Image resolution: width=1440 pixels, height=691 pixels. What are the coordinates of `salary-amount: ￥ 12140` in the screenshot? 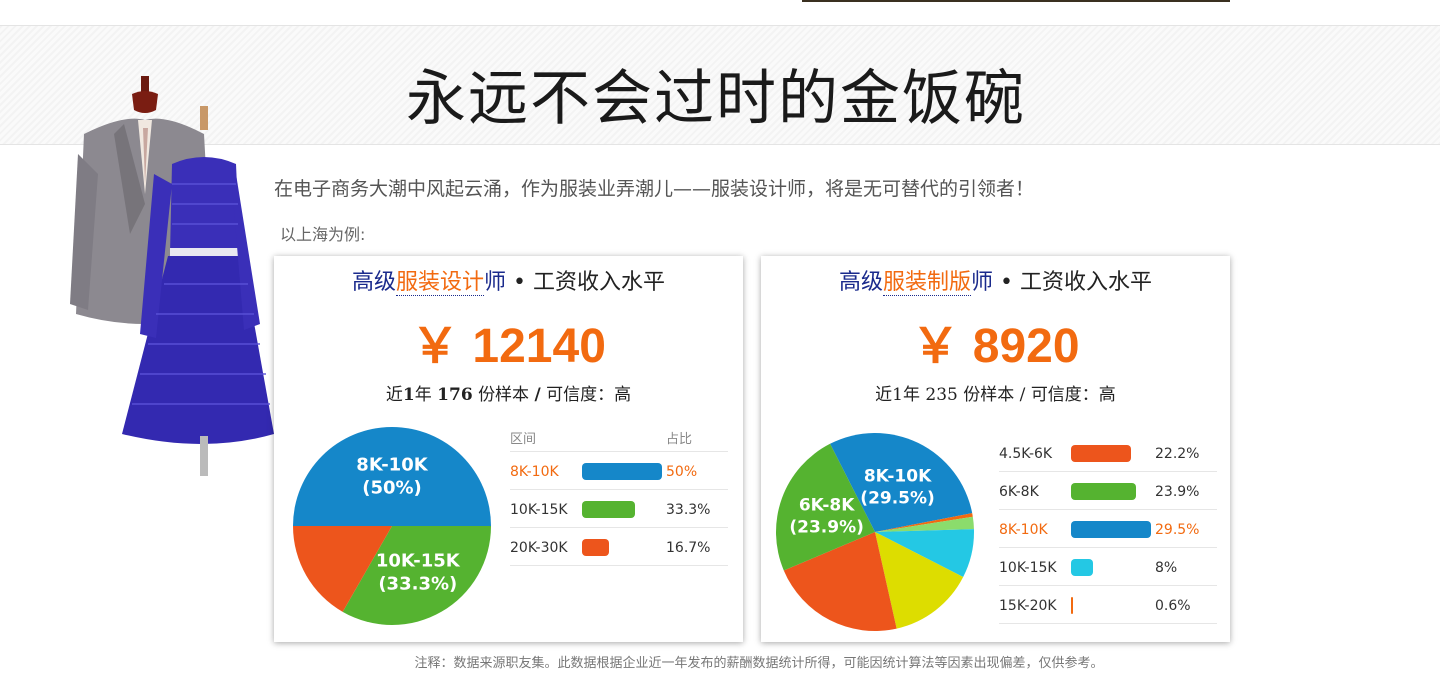 It's located at (508, 346).